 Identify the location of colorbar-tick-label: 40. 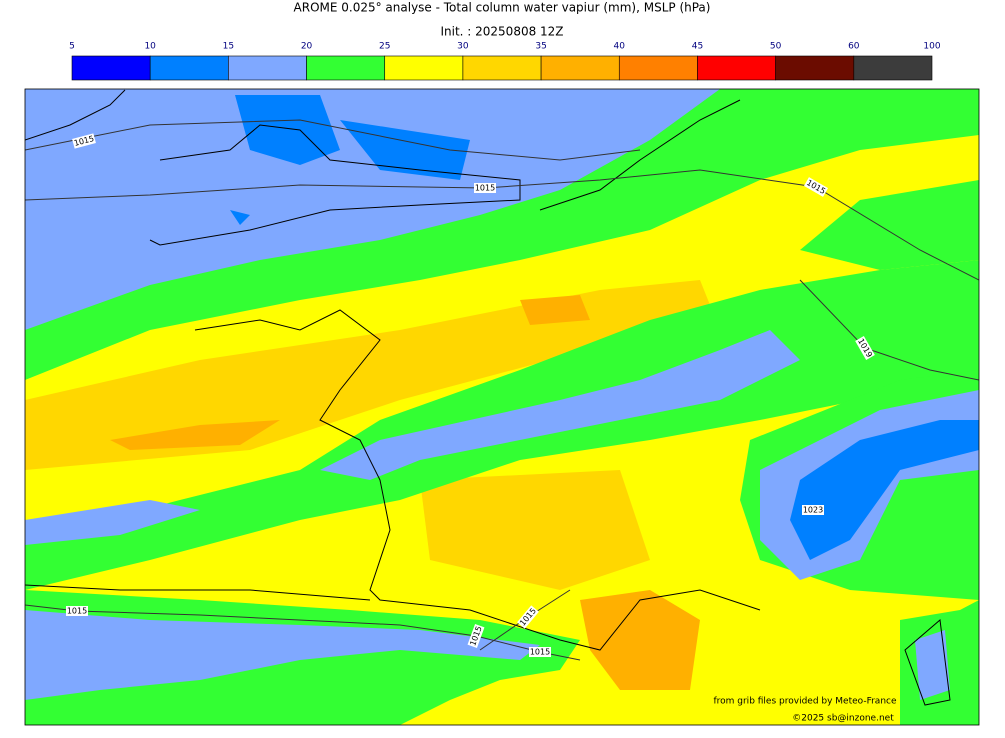
(620, 47).